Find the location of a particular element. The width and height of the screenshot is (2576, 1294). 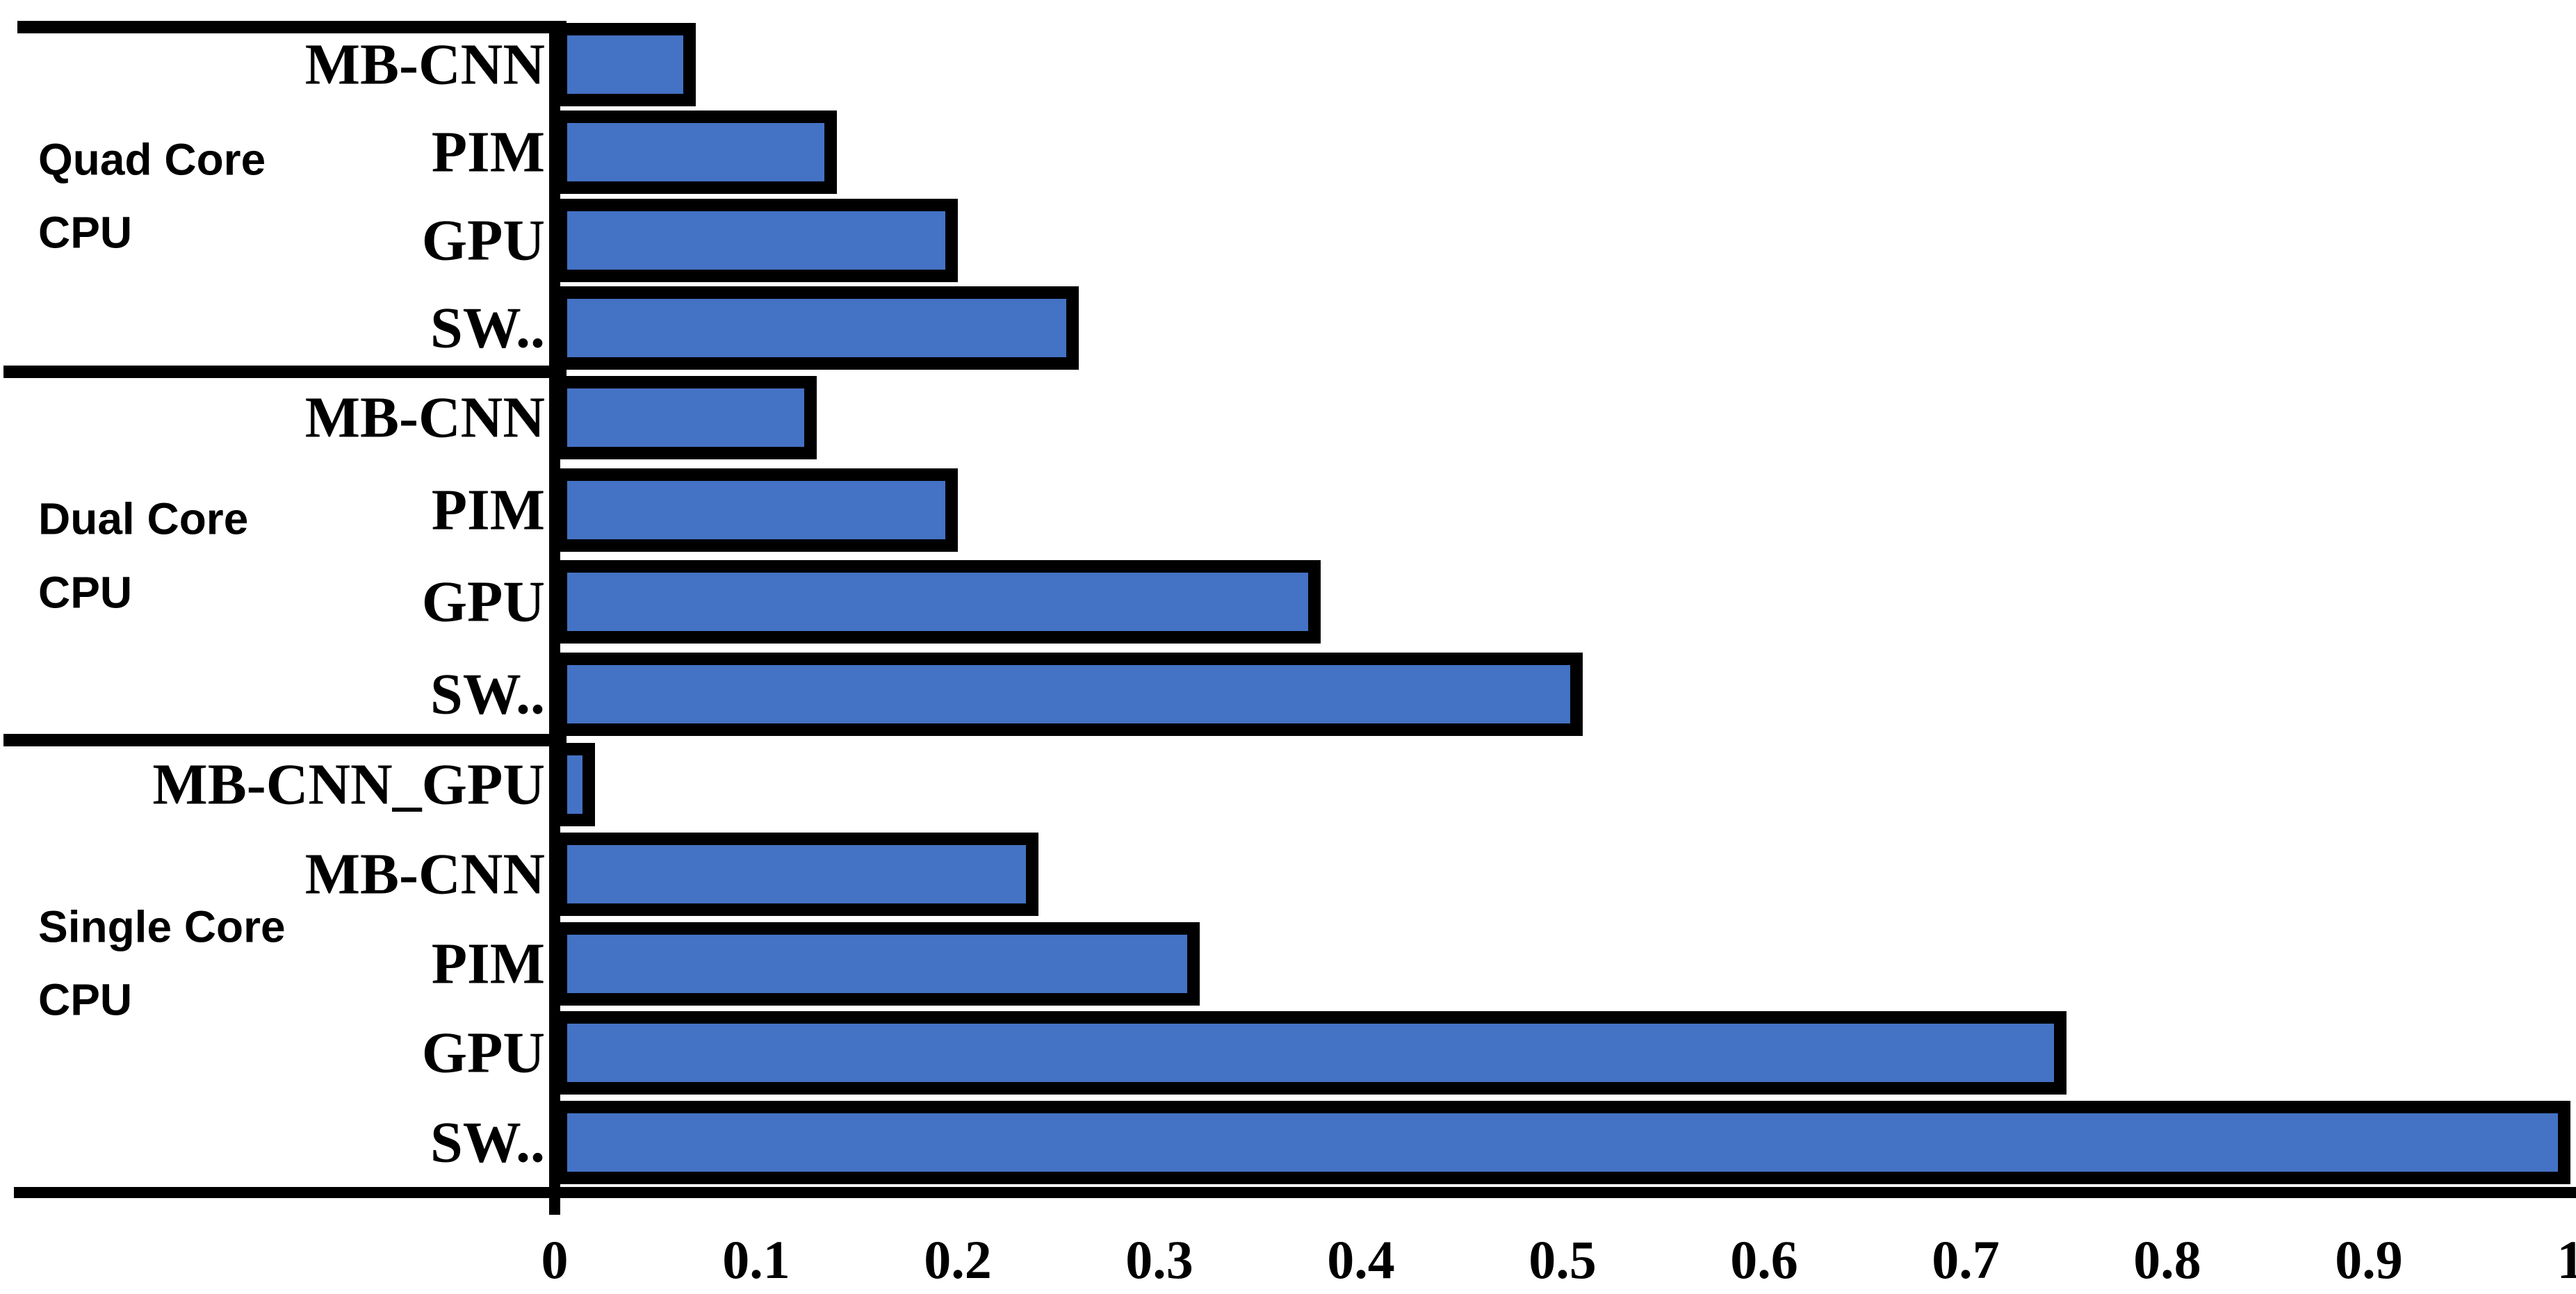

bar-quad-core-cpu-sw- is located at coordinates (817, 328).